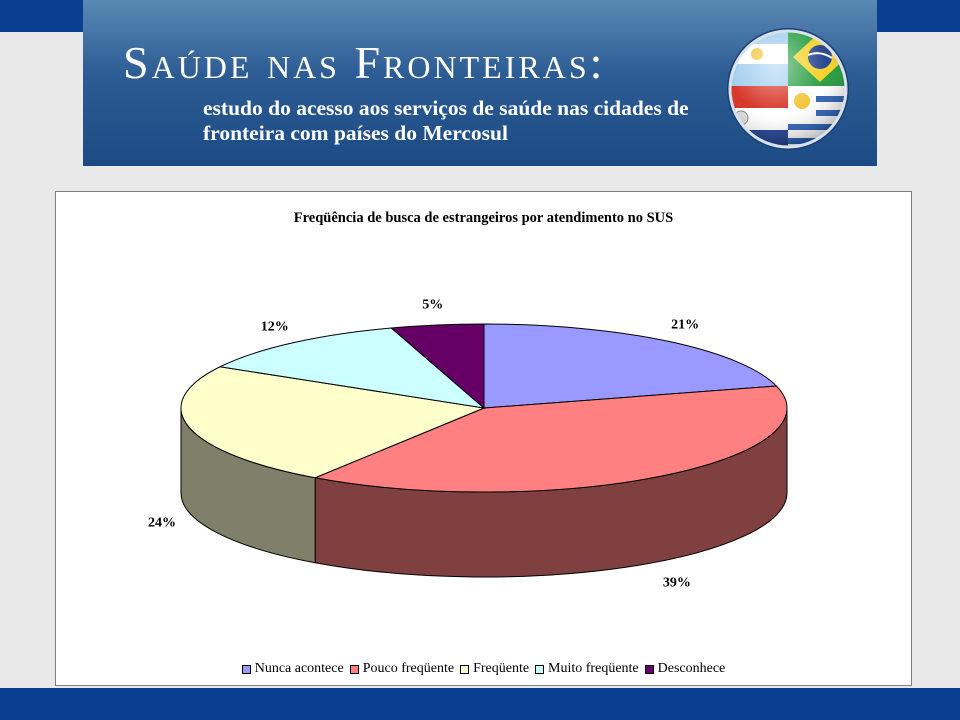 Image resolution: width=960 pixels, height=720 pixels. I want to click on legend-item-nunca-acontece: Nunca acontece, so click(292, 669).